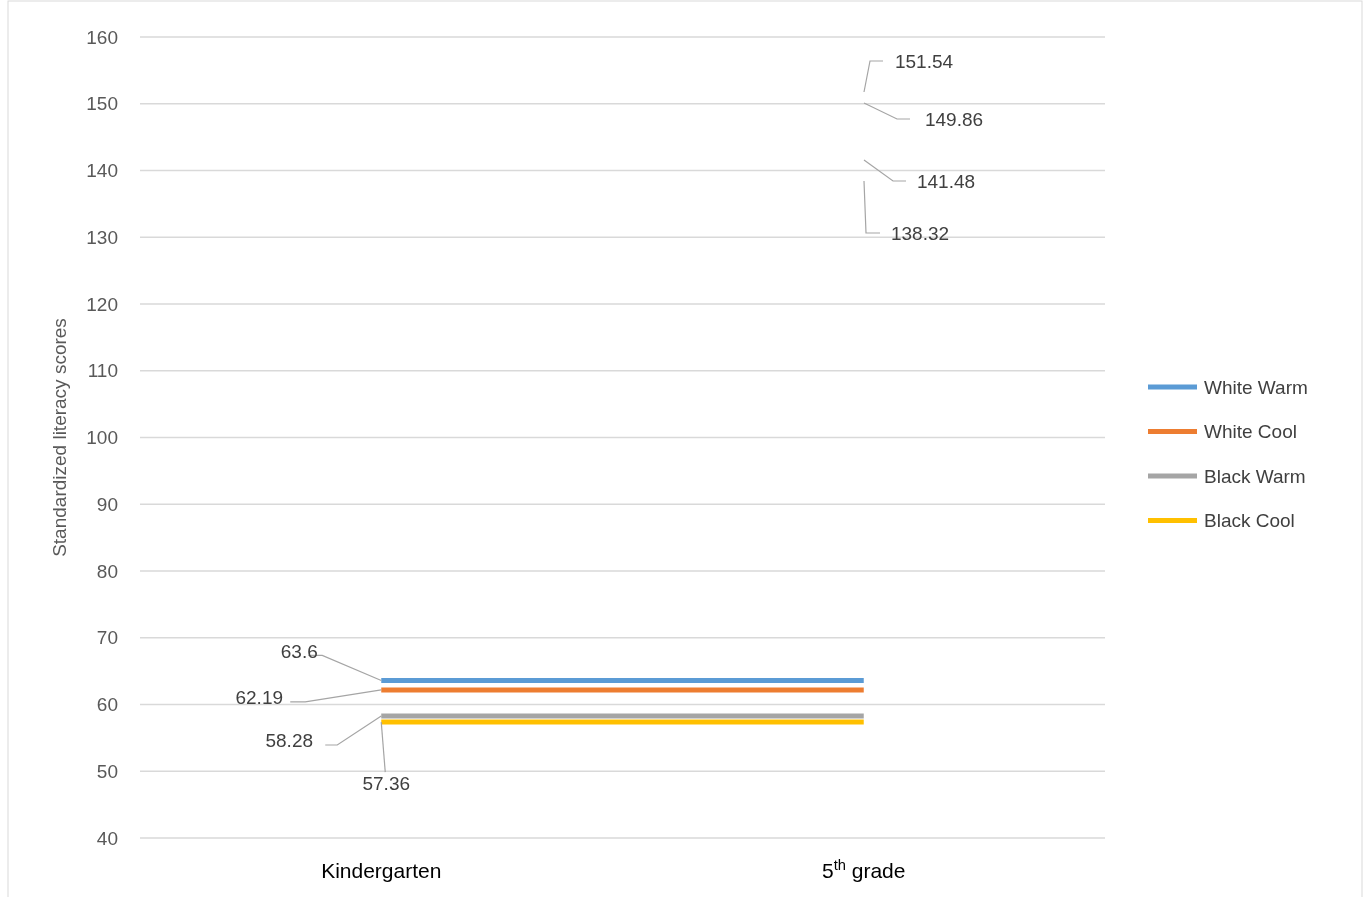 This screenshot has height=897, width=1364. I want to click on y-tick-label: 110, so click(102, 371).